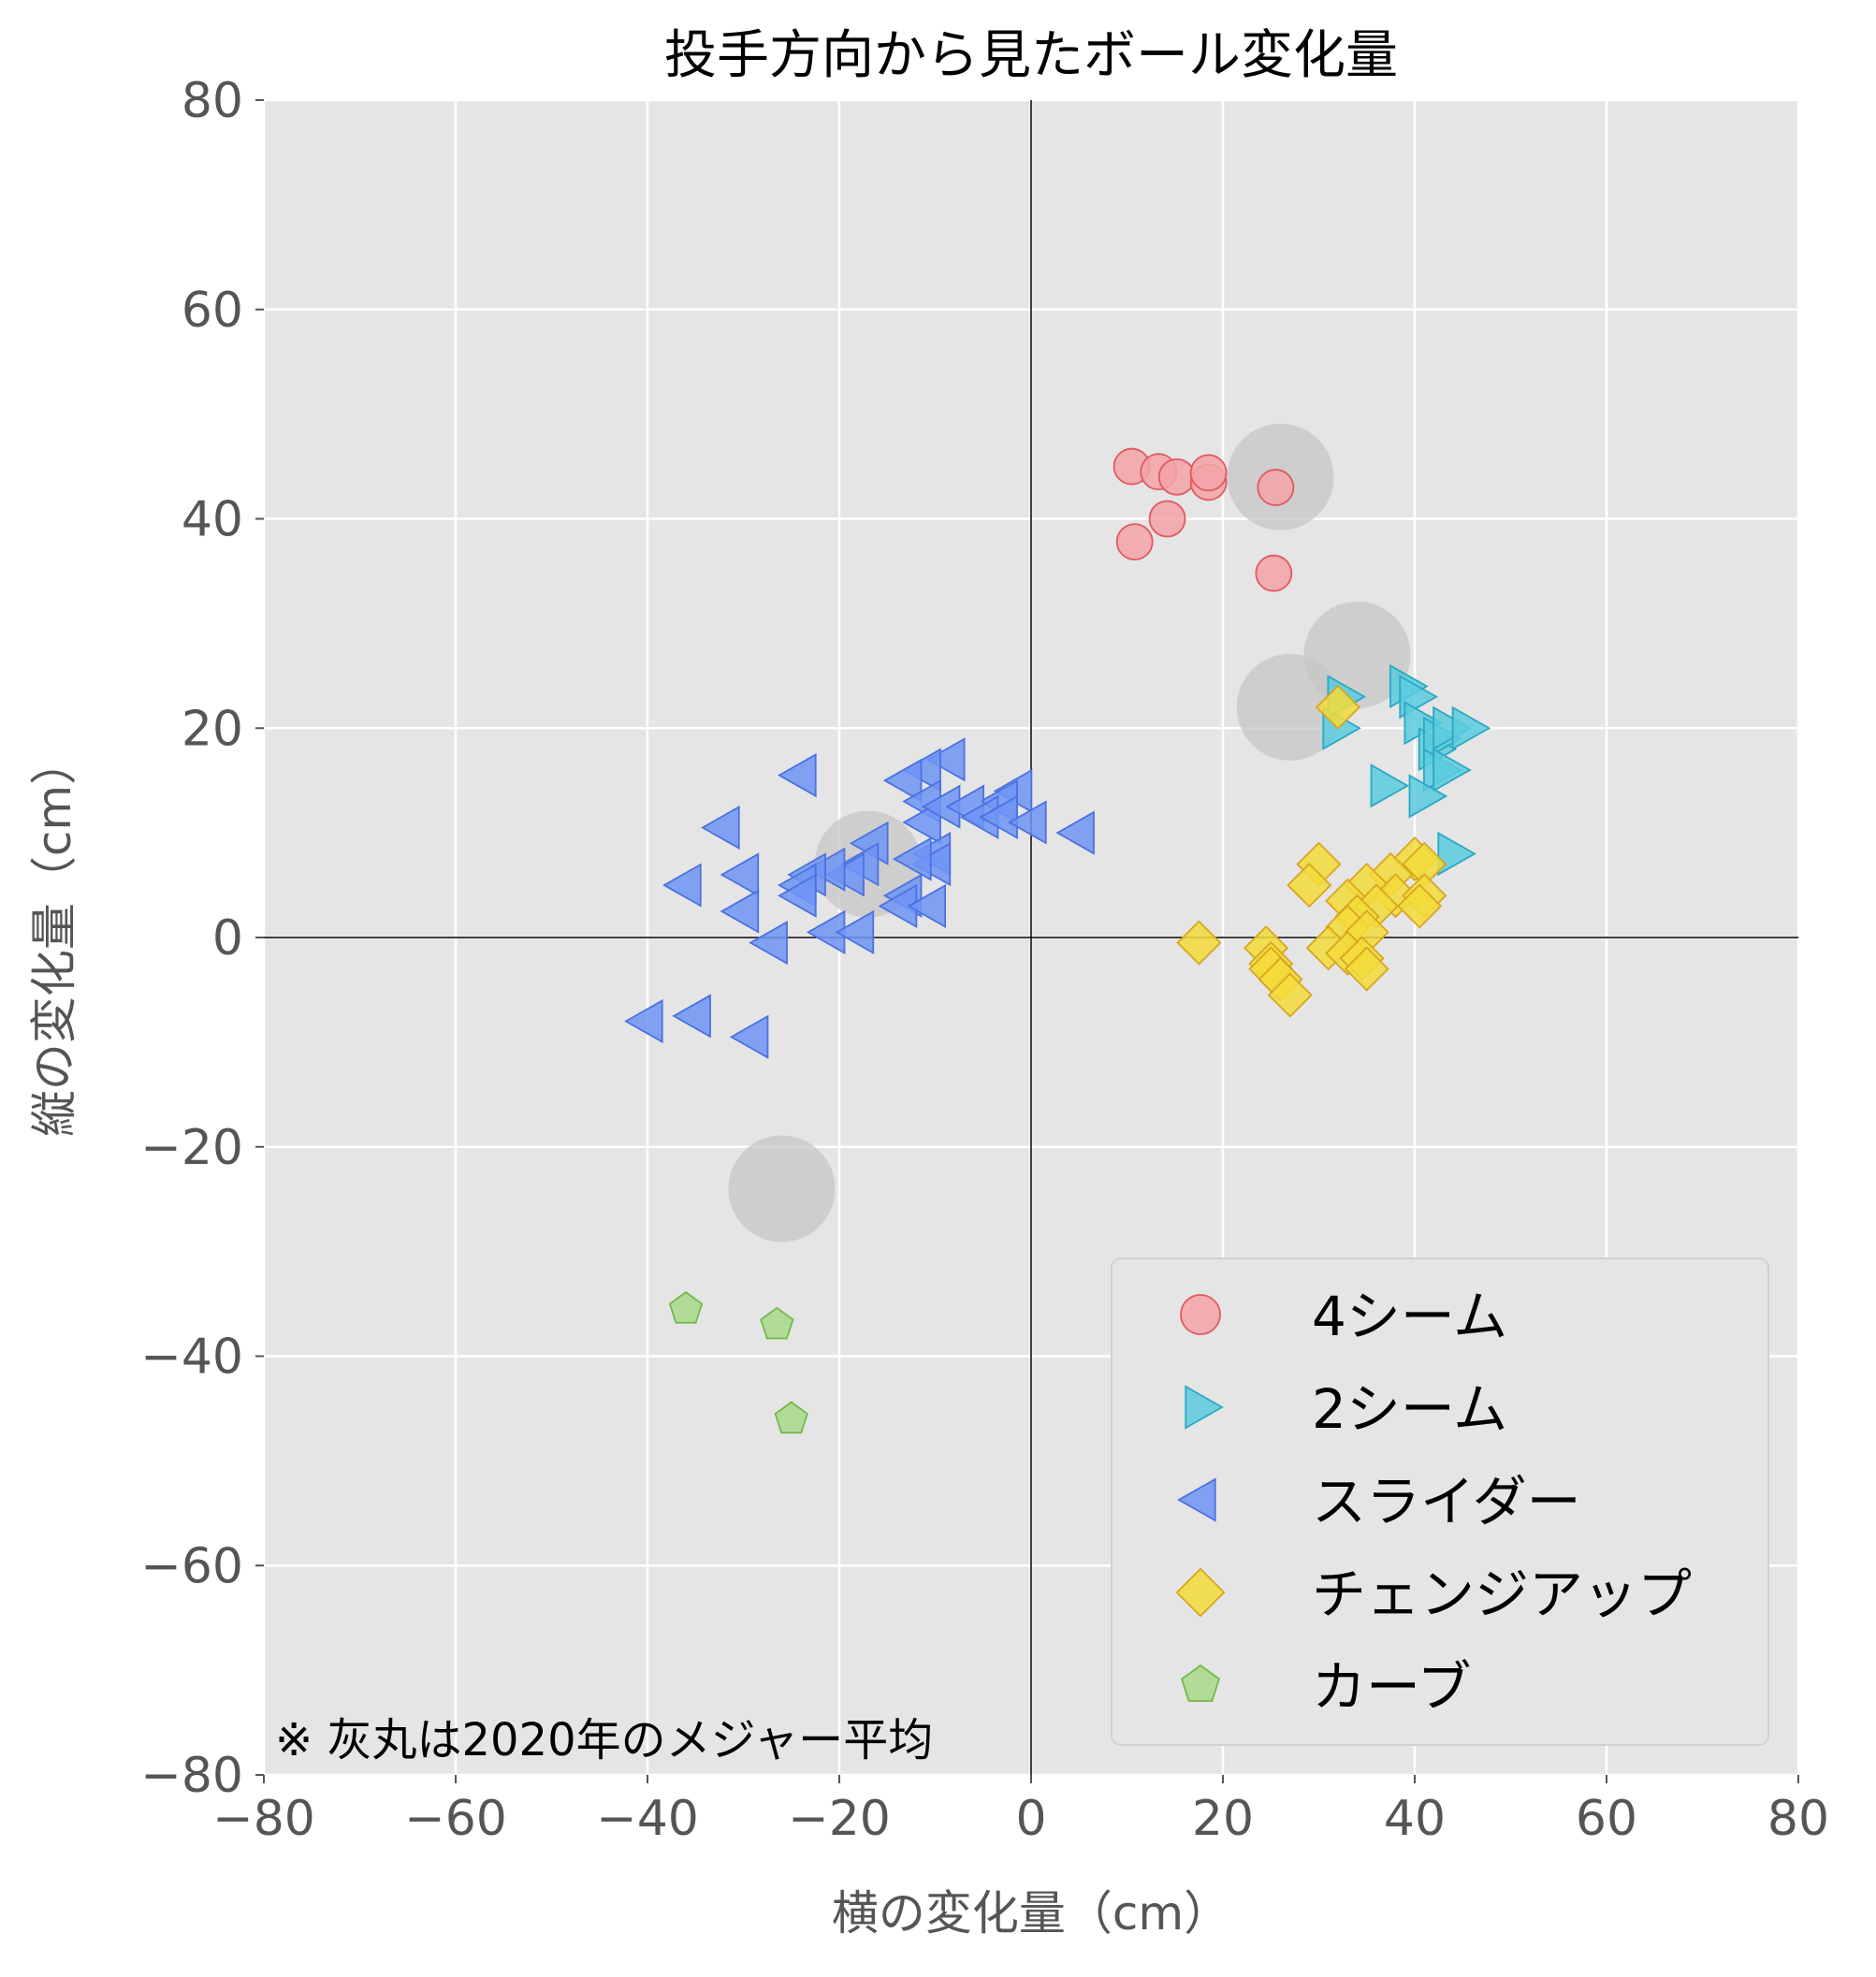 The image size is (1876, 1977). Describe the element at coordinates (1200, 1315) in the screenshot. I see `legend-marker-circle` at that location.